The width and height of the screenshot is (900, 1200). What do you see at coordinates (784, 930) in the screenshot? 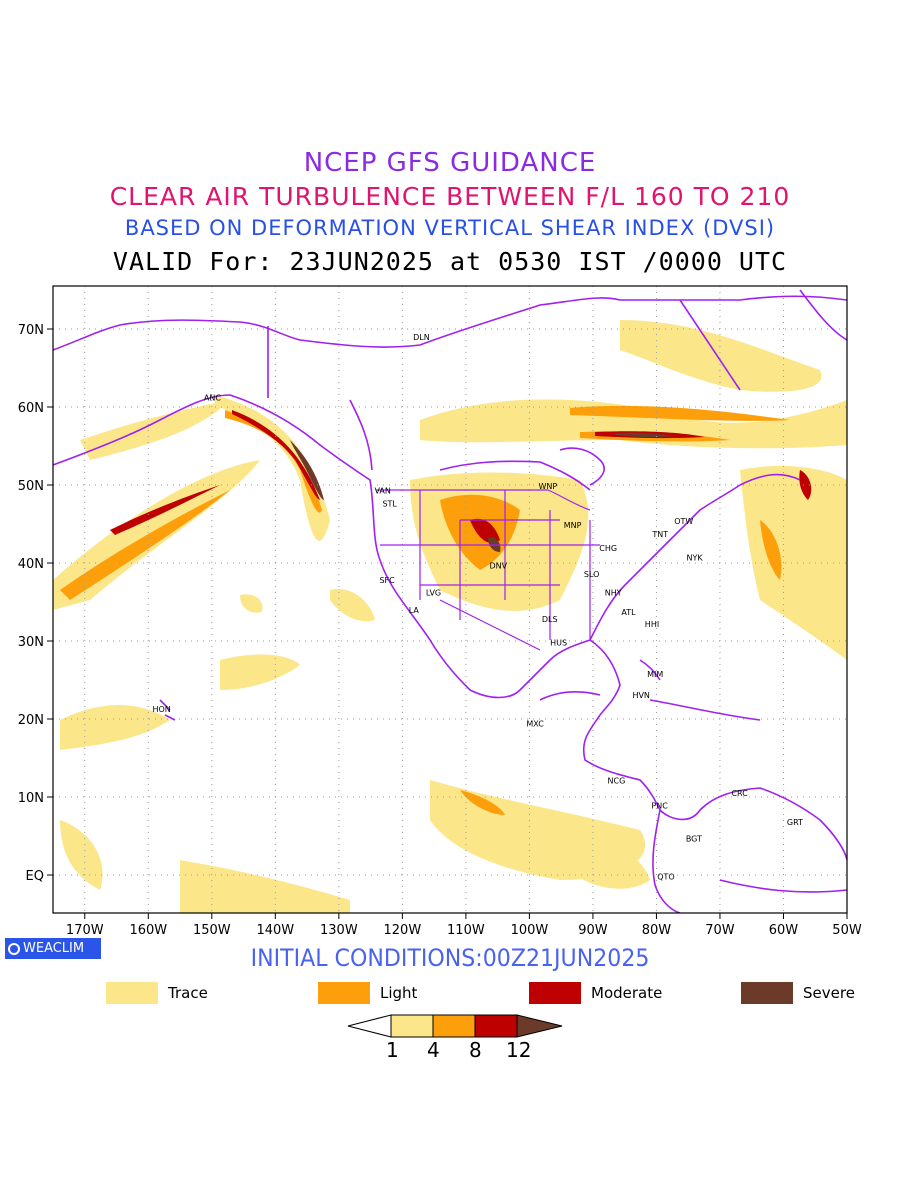
I see `lon-label: 60W` at bounding box center [784, 930].